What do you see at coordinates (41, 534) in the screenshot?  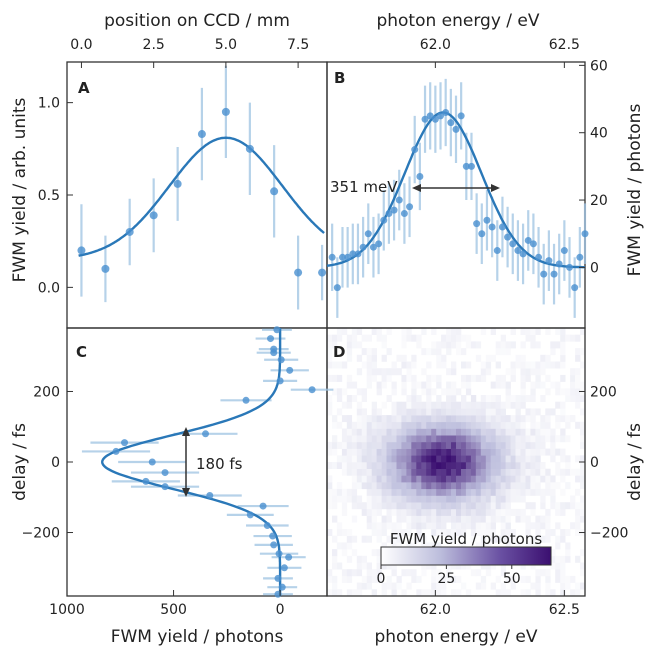 I see `panel-c-ytick-label-0: −200` at bounding box center [41, 534].